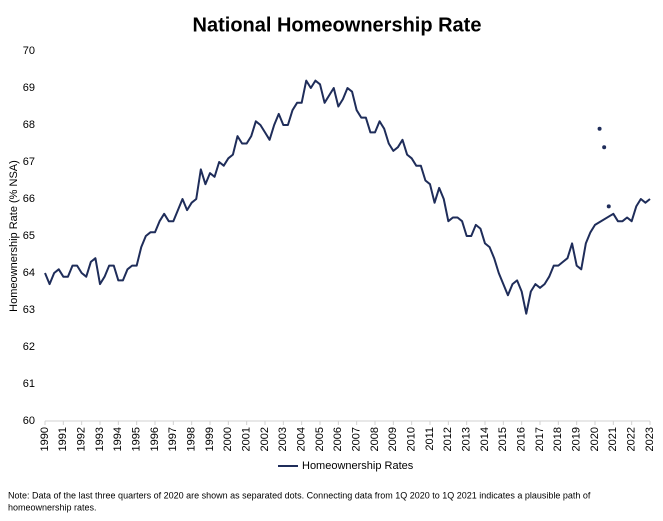 The image size is (663, 521). Describe the element at coordinates (558, 439) in the screenshot. I see `x-tick-label: 2018` at that location.